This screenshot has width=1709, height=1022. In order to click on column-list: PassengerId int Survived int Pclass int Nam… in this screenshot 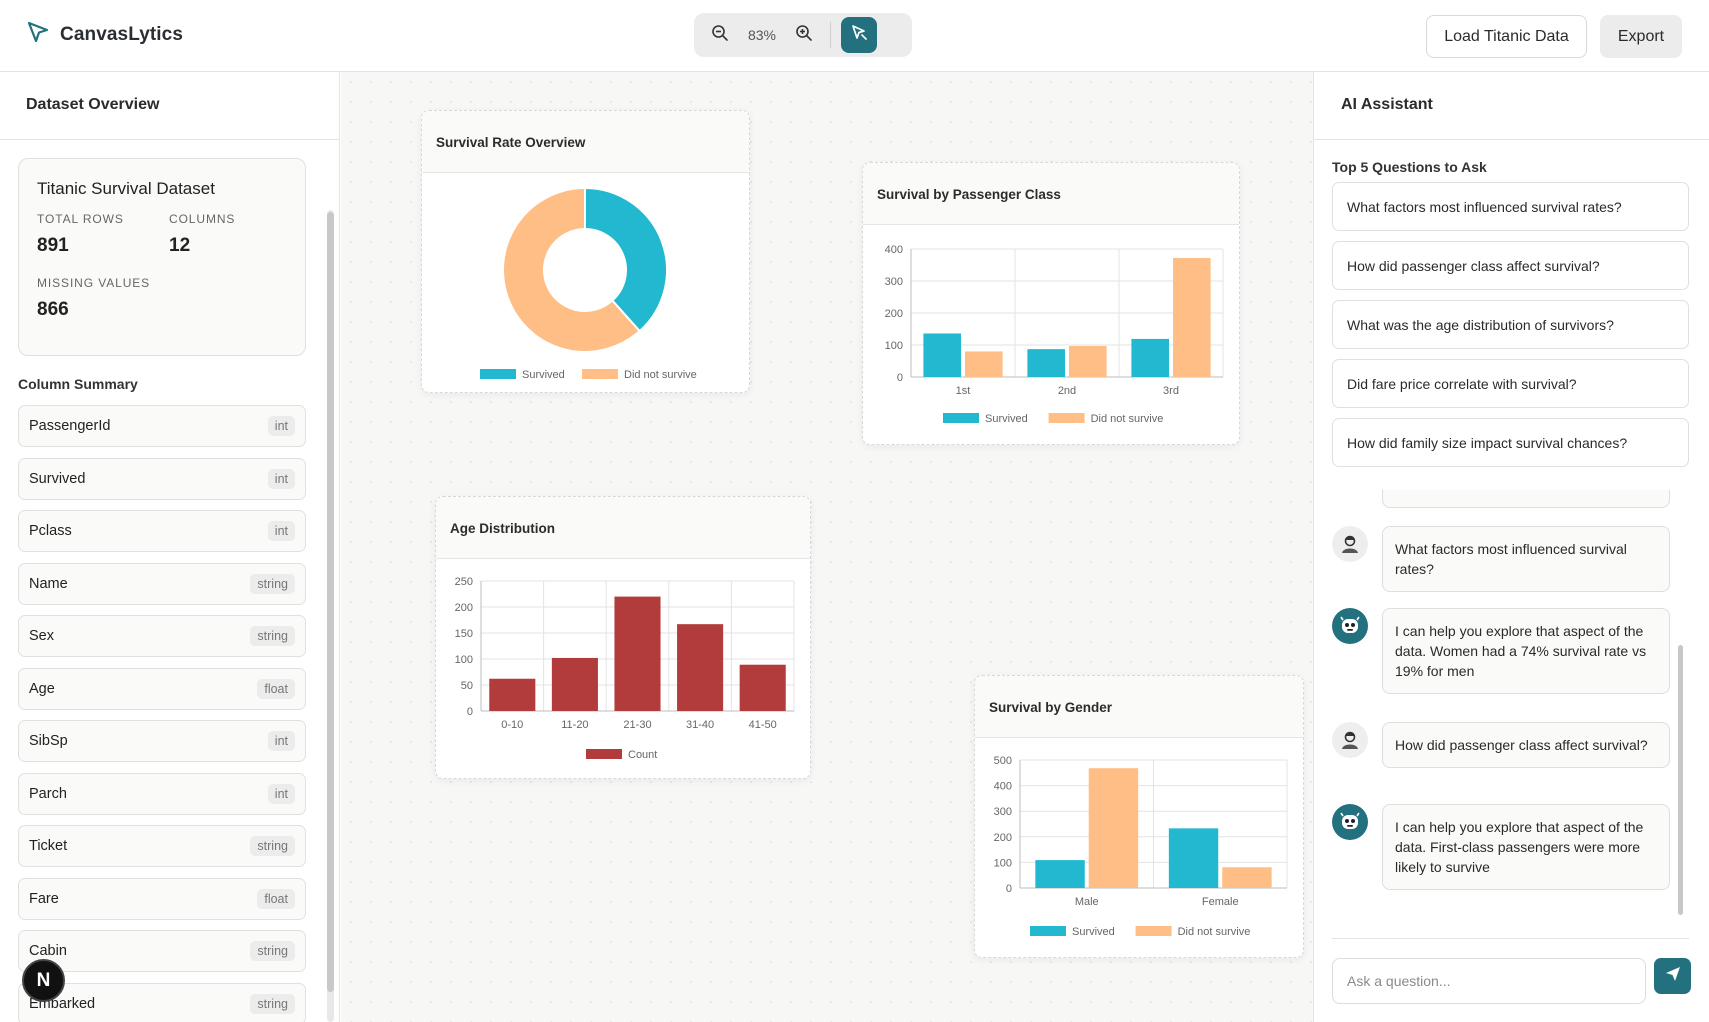, I will do `click(162, 713)`.